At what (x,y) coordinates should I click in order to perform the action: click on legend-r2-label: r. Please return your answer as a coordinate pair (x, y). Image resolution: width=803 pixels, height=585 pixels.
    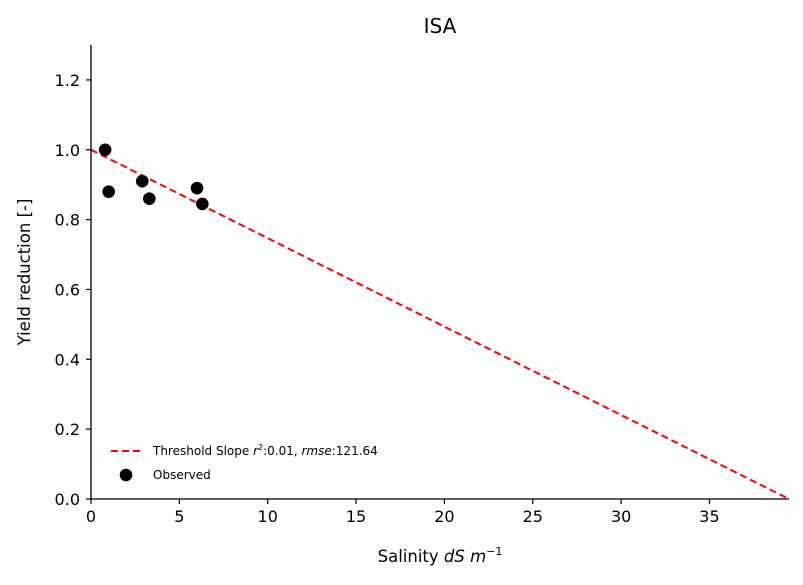
    Looking at the image, I should click on (256, 451).